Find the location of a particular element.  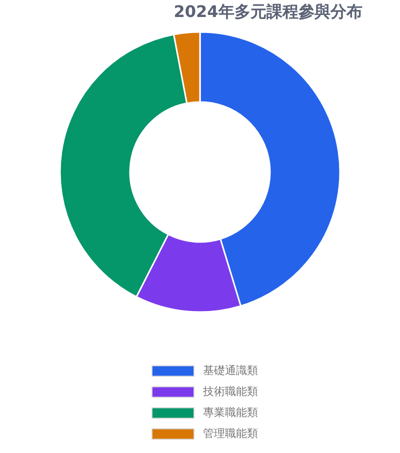

chart-title: 2024年多元課程參與分布 is located at coordinates (268, 11).